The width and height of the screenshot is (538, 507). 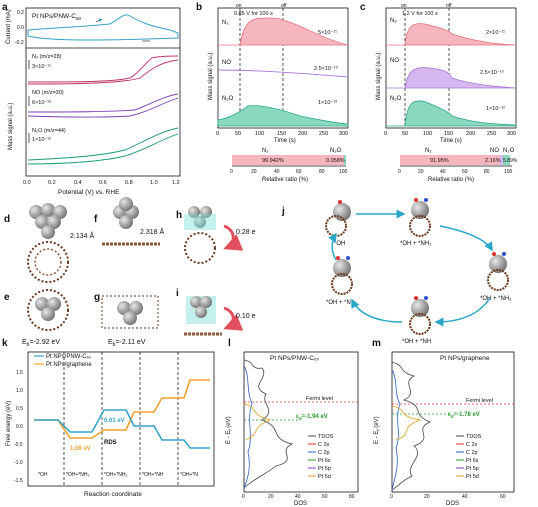 I want to click on a-trace-no-scale: 6×10⁻¹², so click(x=41, y=103).